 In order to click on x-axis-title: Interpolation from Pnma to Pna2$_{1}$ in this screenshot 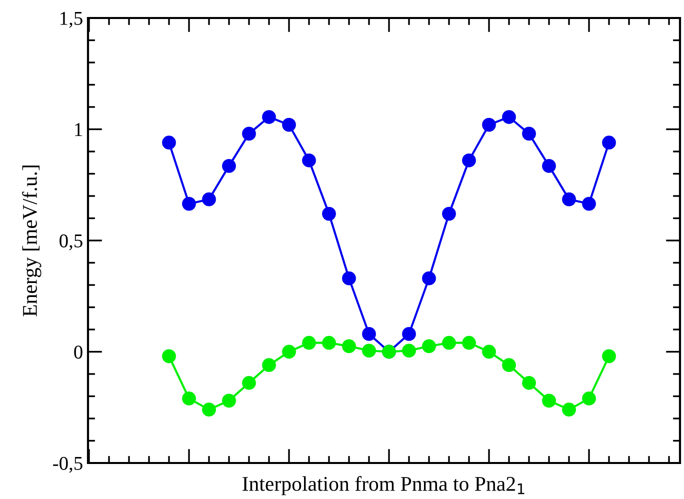, I will do `click(383, 486)`.